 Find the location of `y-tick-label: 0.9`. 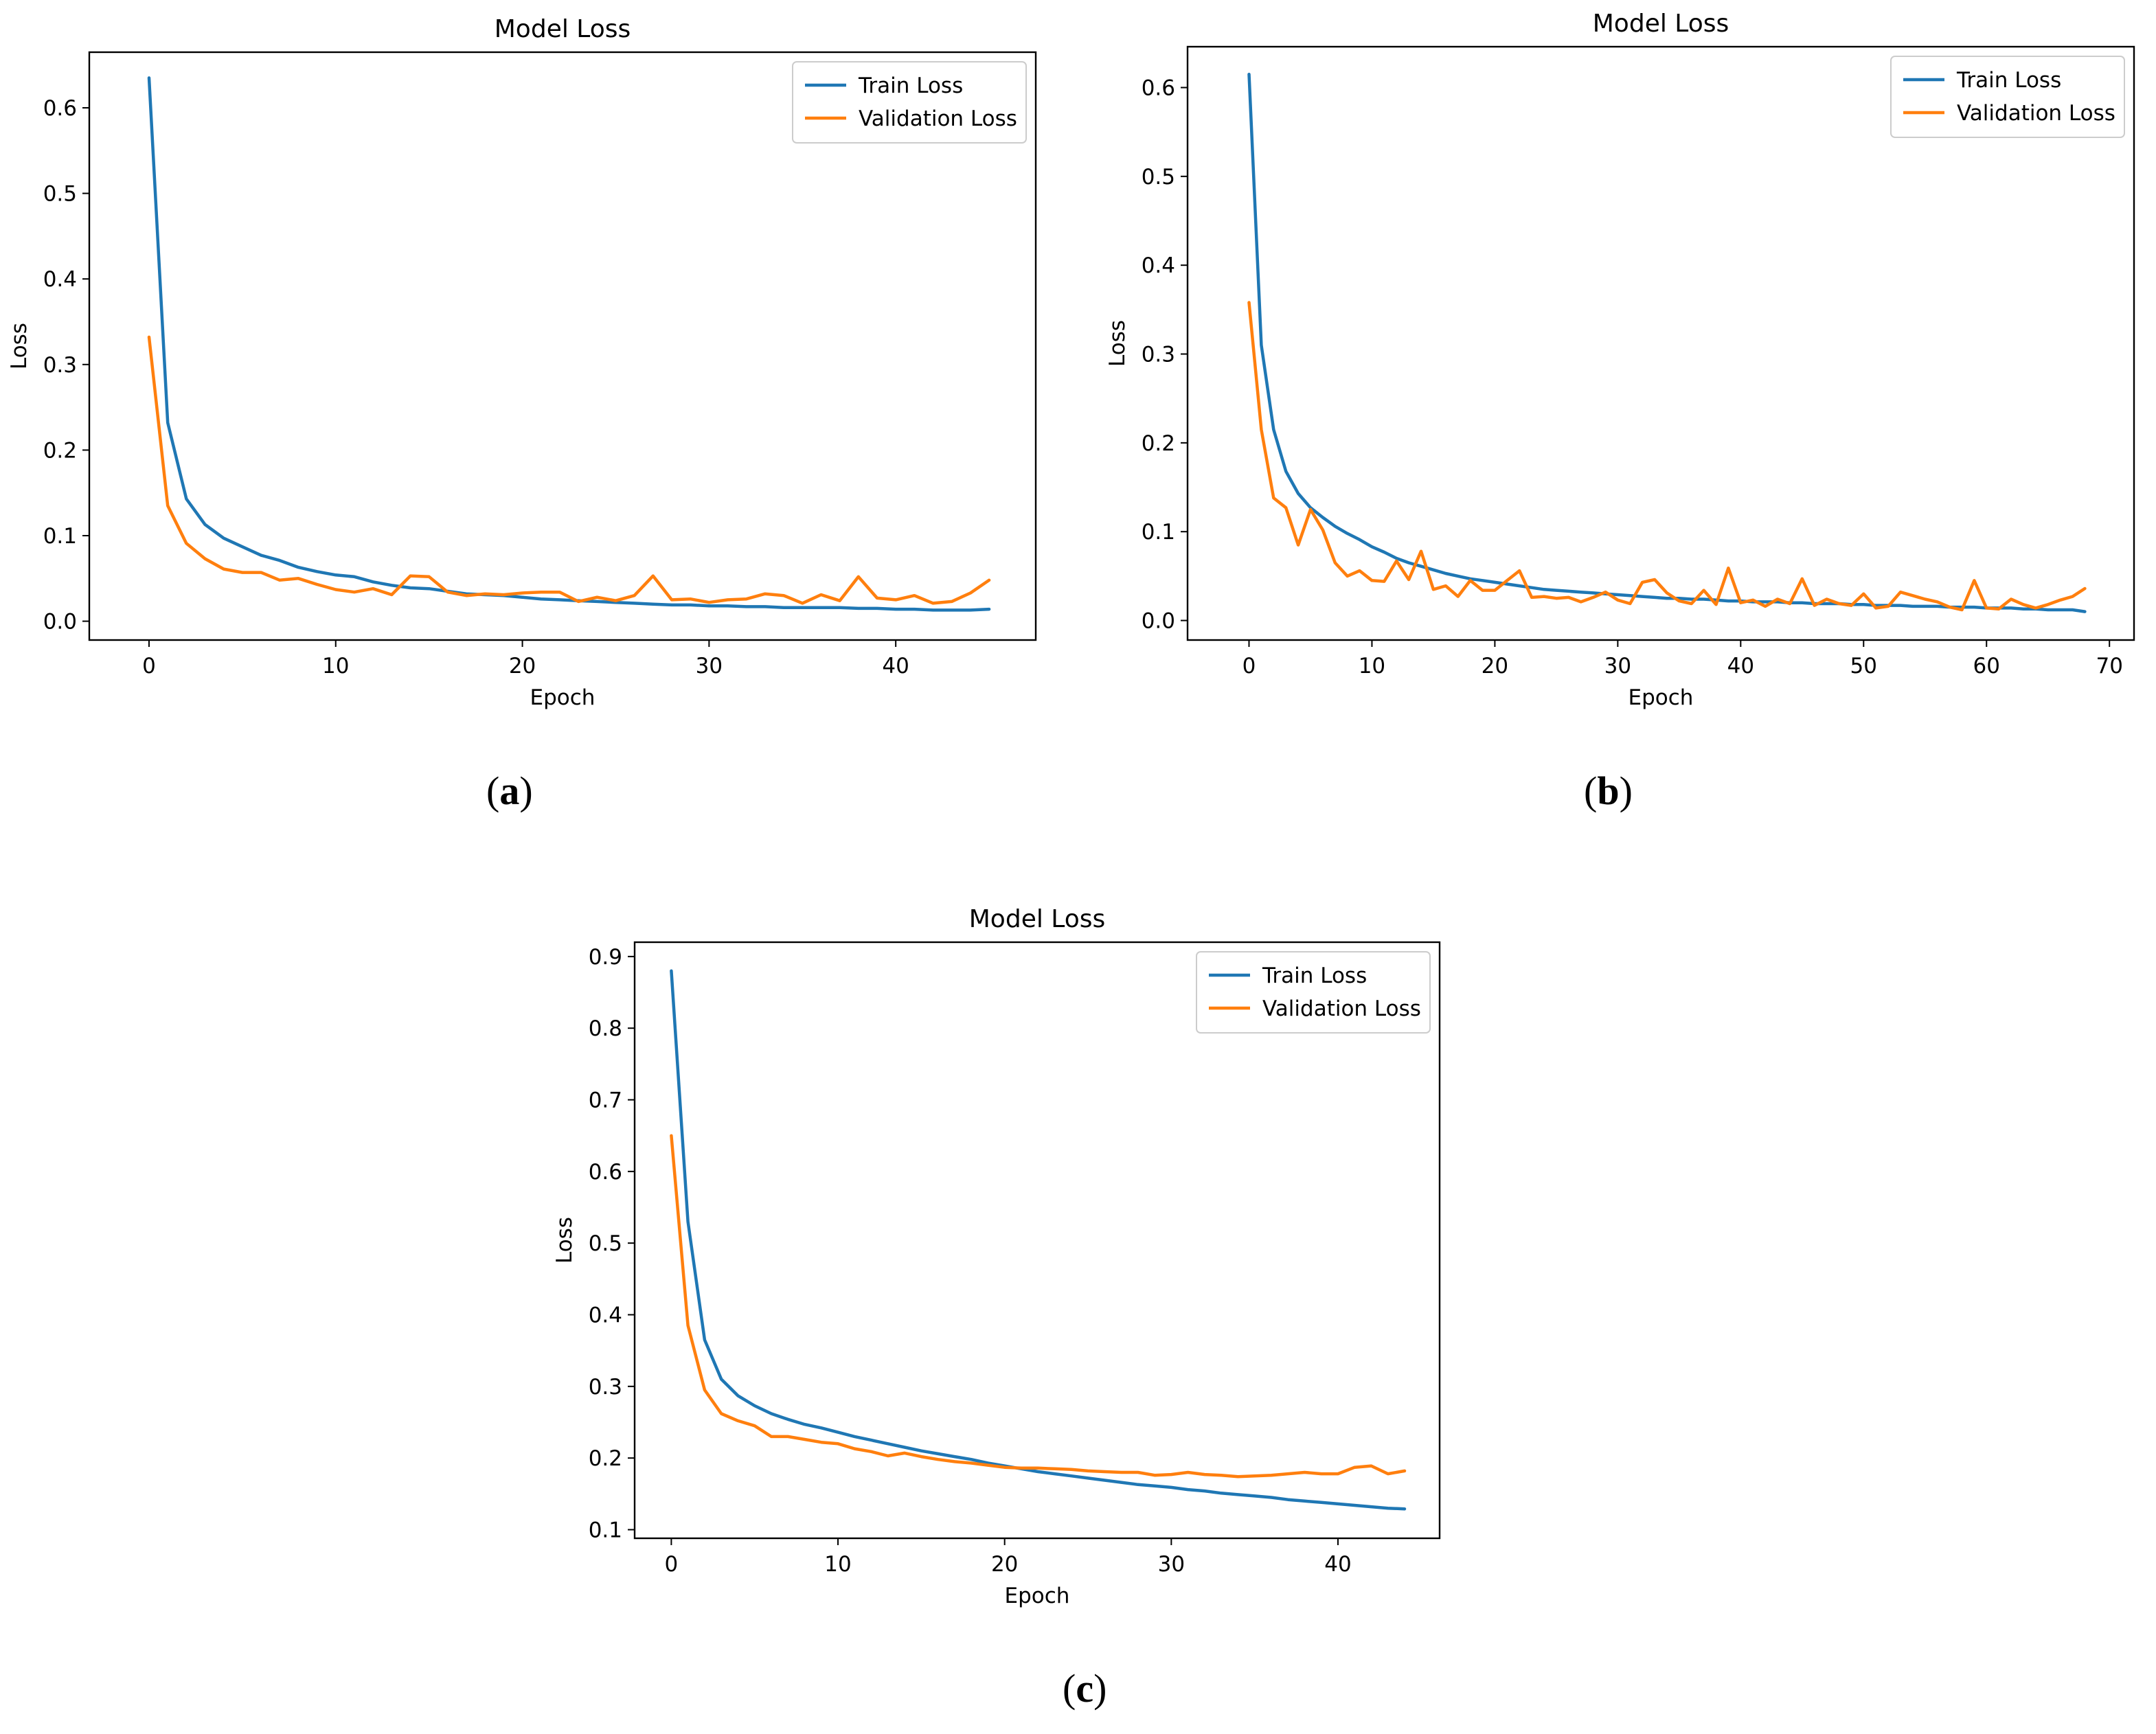

y-tick-label: 0.9 is located at coordinates (605, 957).